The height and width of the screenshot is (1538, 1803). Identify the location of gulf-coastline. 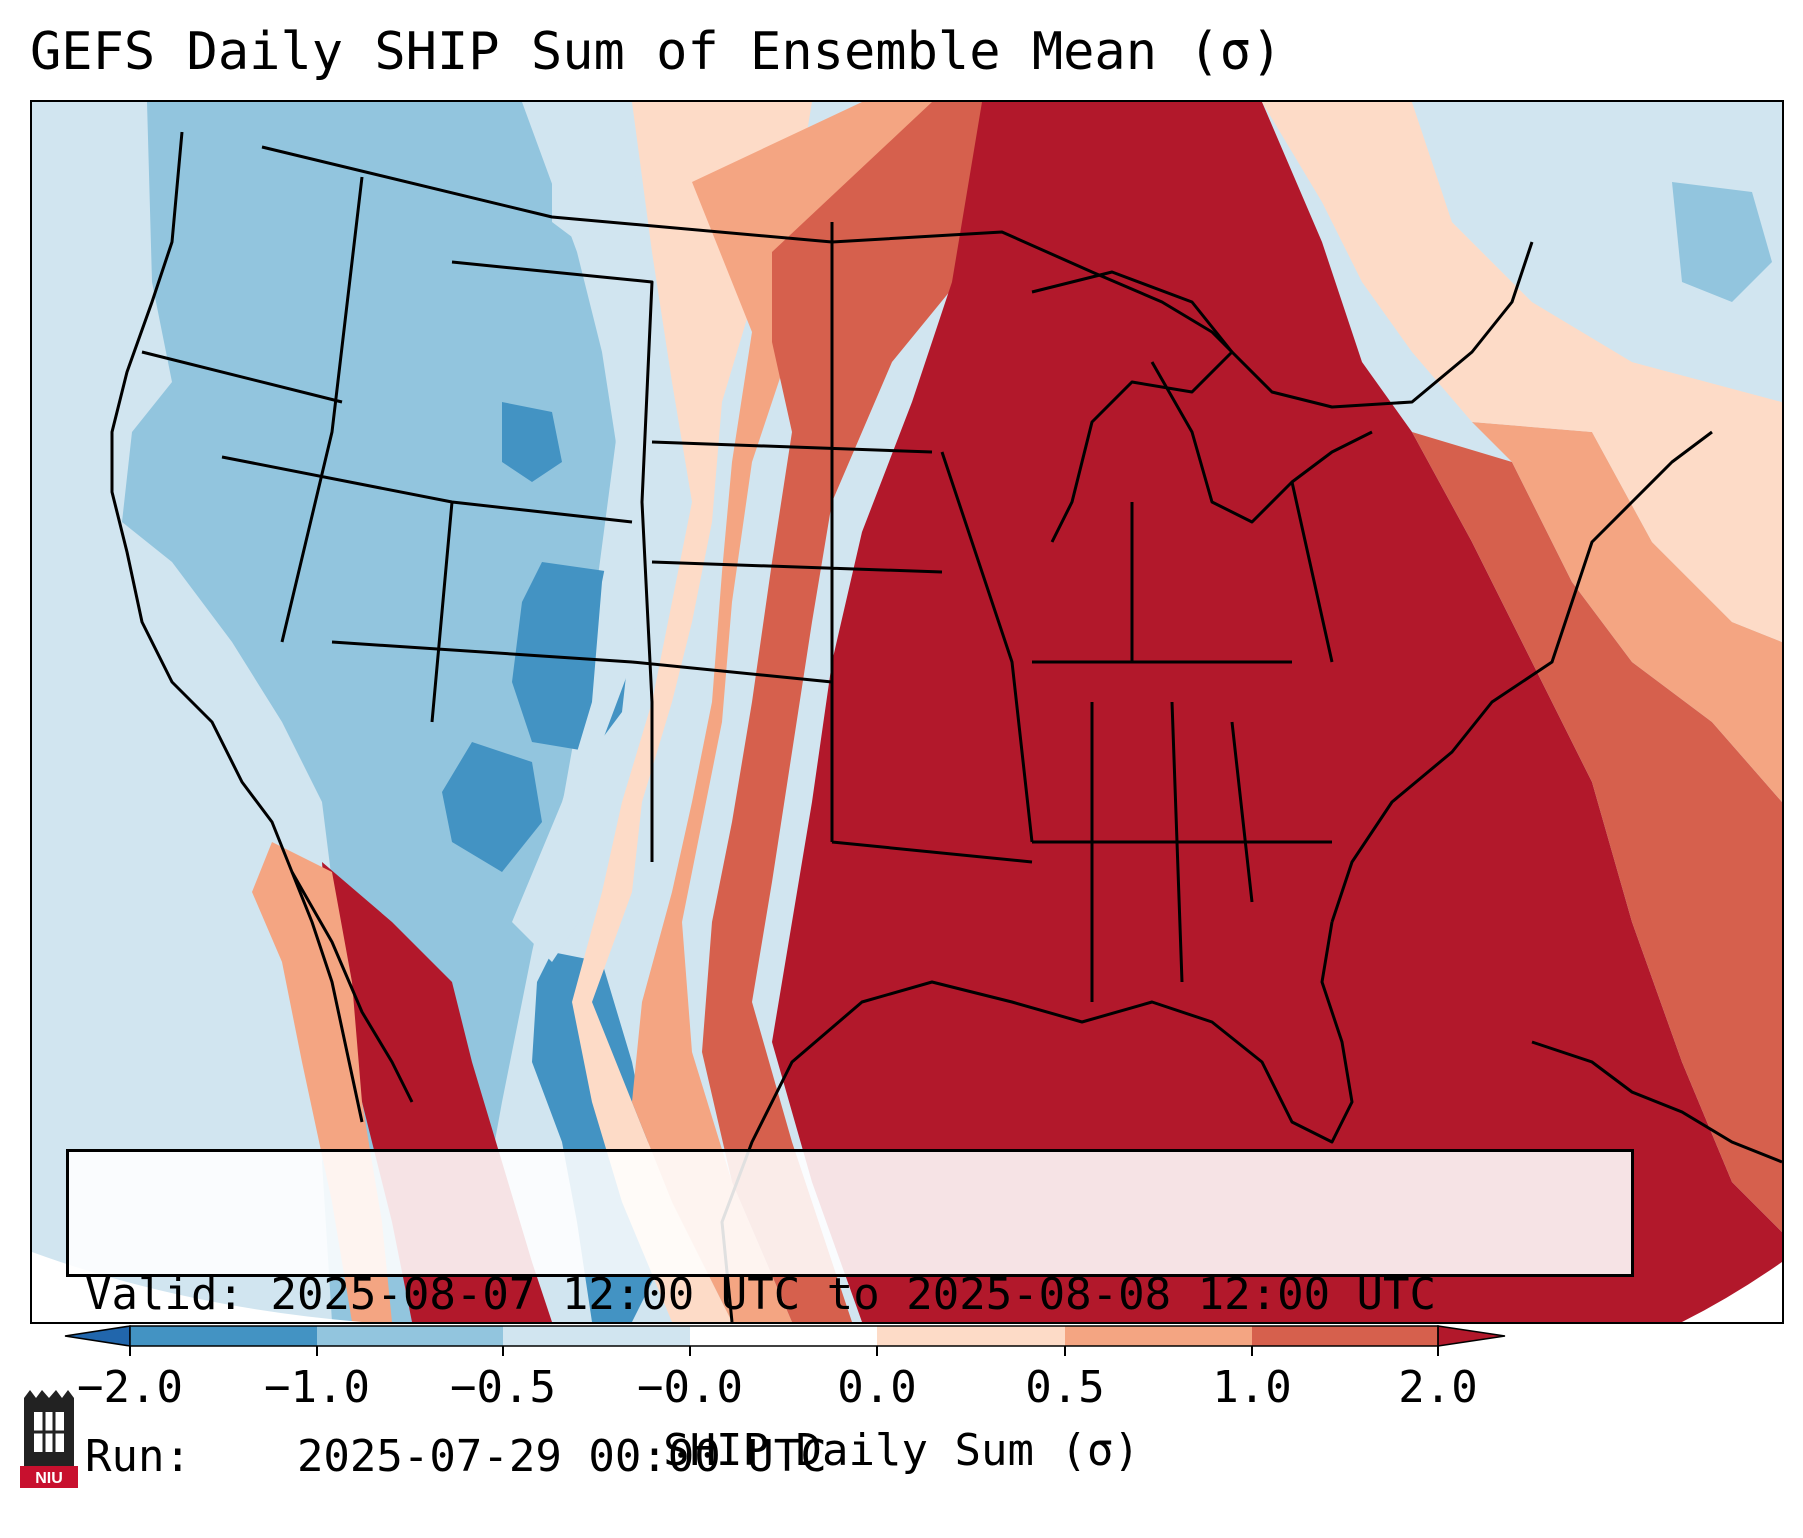
(1037, 1121).